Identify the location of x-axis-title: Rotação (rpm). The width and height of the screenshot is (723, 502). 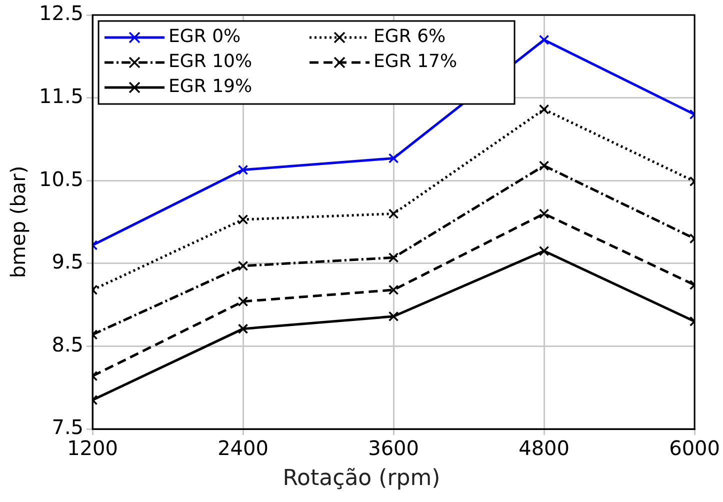
(362, 478).